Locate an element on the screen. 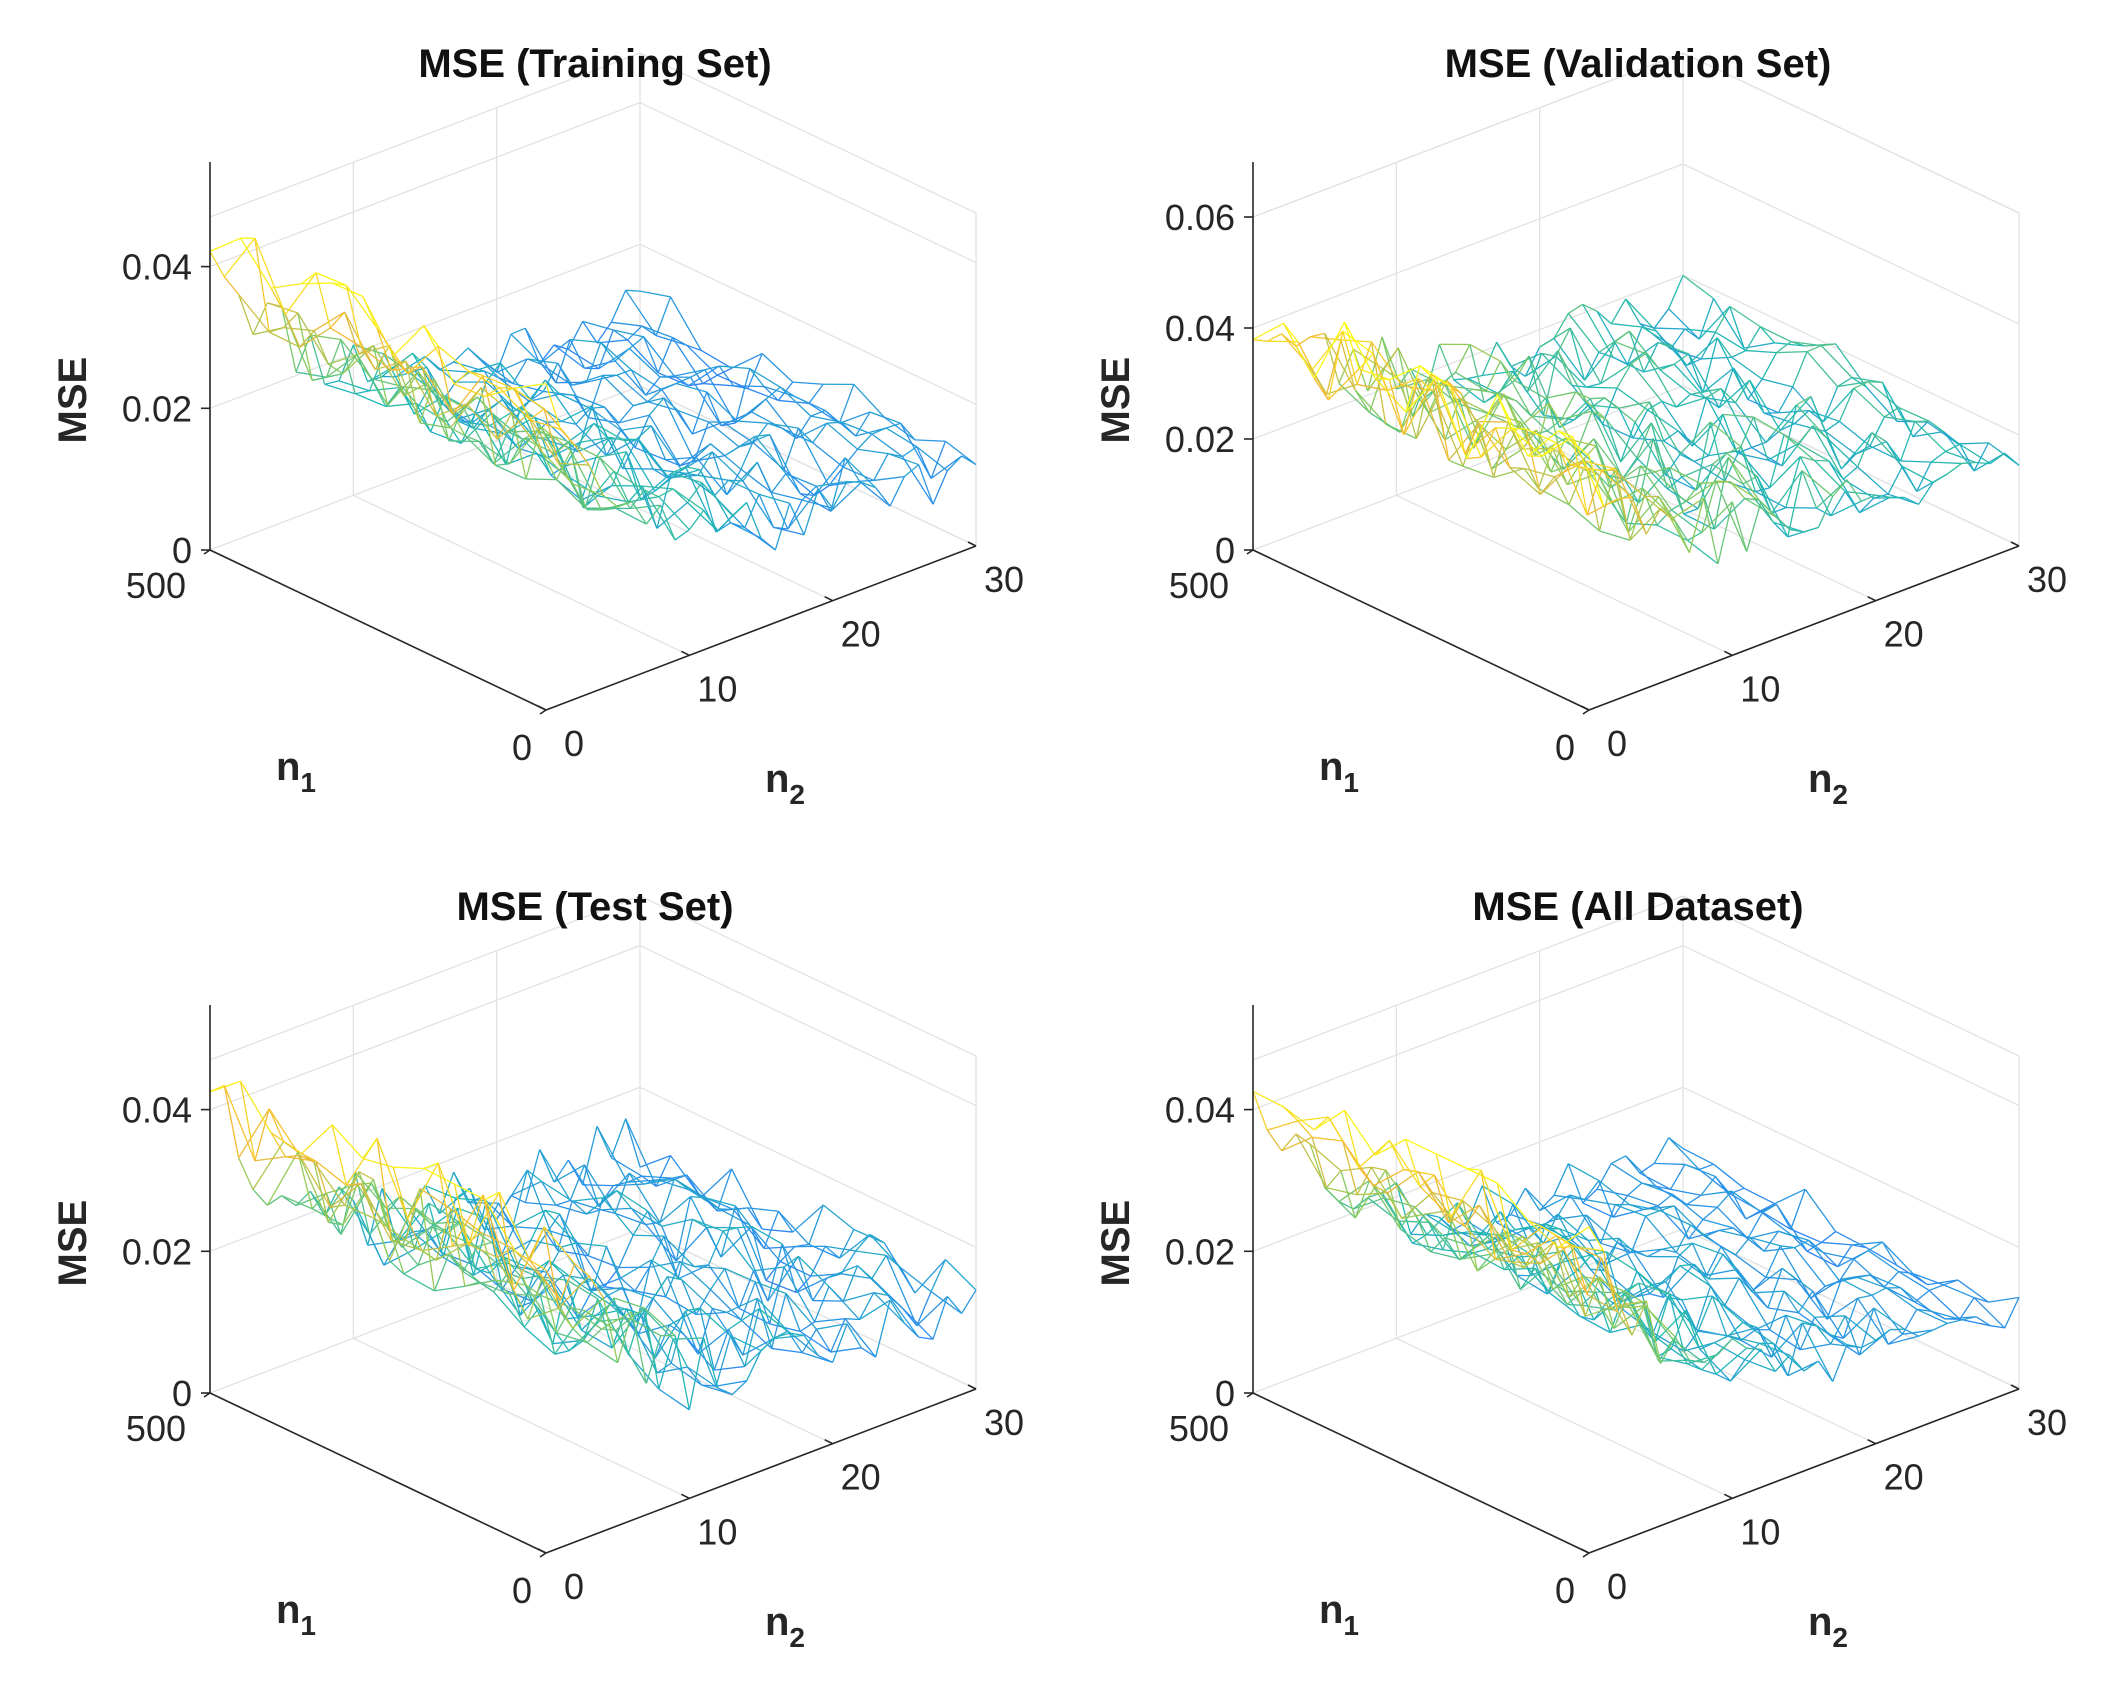 Image resolution: width=2114 pixels, height=1685 pixels. axis-lines is located at coordinates (589, 438).